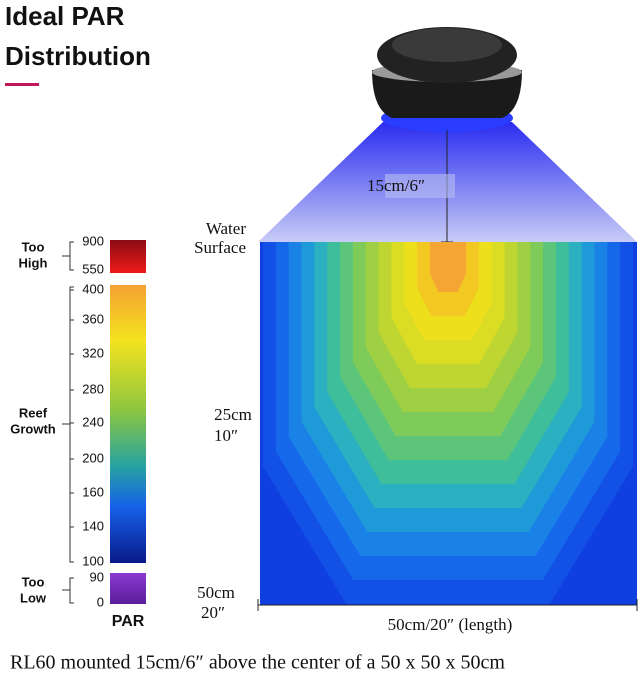  What do you see at coordinates (97, 576) in the screenshot?
I see `tick-label: 90` at bounding box center [97, 576].